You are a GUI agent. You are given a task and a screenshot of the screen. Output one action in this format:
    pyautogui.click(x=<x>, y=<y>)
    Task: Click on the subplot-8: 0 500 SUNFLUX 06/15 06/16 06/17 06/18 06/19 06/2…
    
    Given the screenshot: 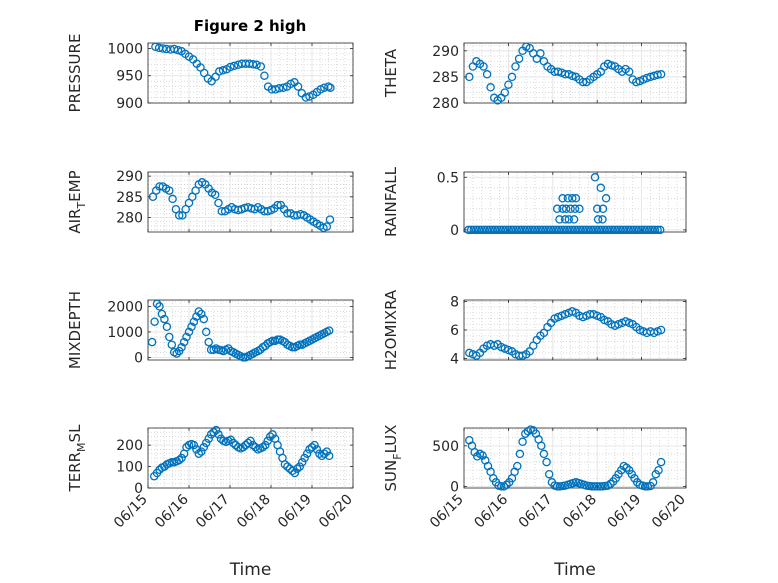 What is the action you would take?
    pyautogui.click(x=535, y=502)
    